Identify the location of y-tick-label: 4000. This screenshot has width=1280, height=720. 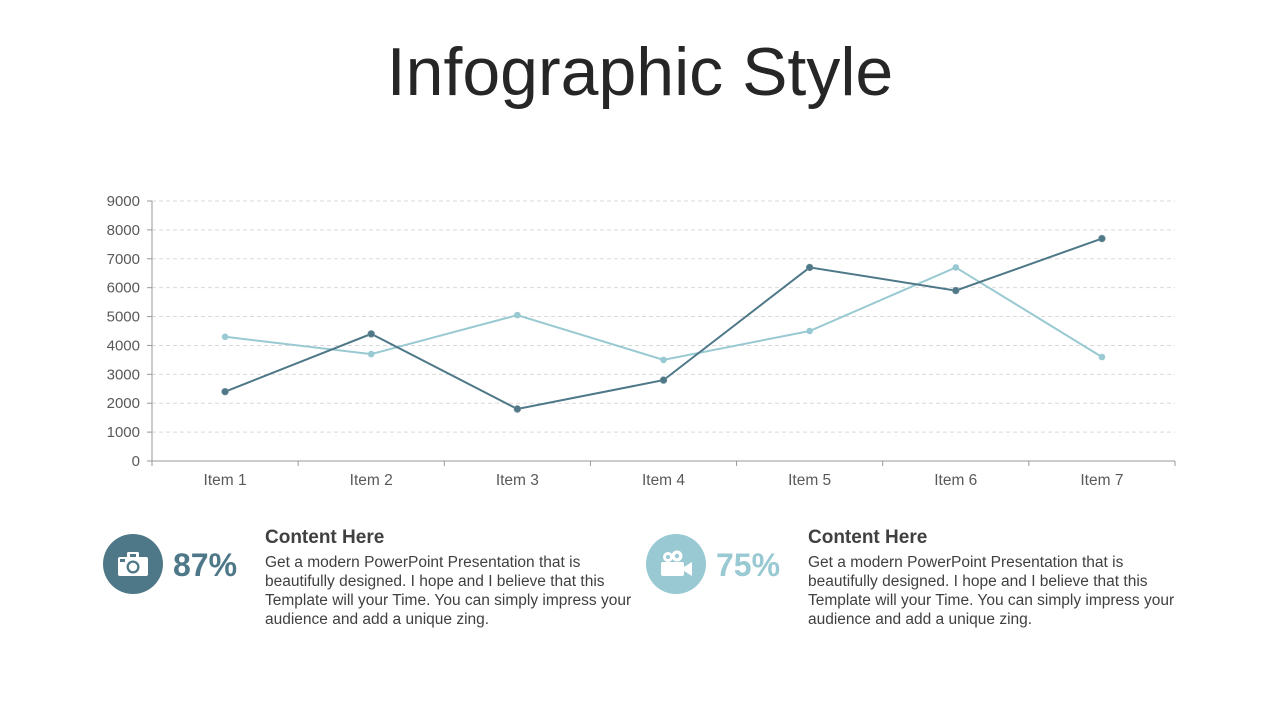
(123, 345).